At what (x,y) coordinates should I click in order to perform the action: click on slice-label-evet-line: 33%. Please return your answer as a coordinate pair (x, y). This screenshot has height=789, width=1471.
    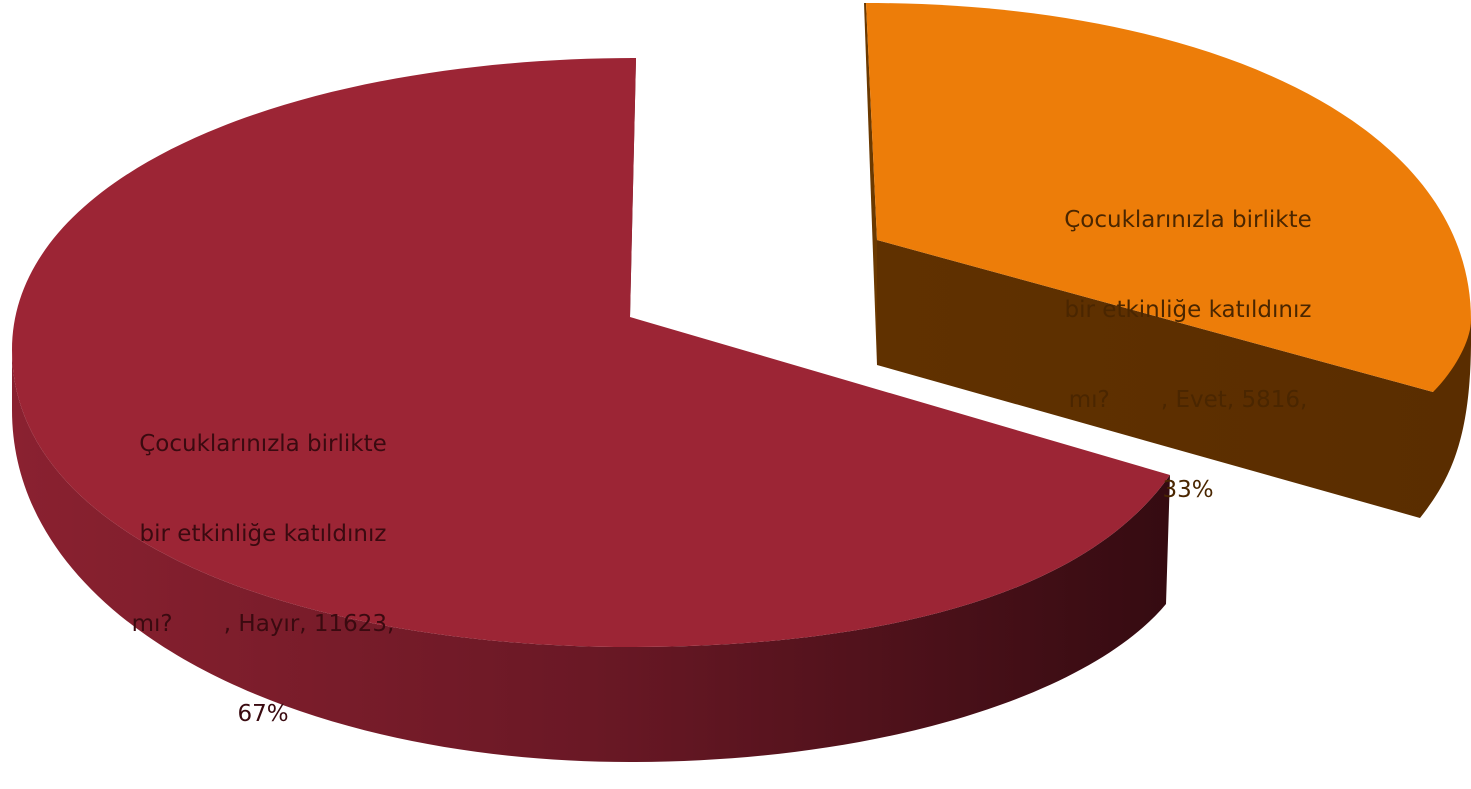
    Looking at the image, I should click on (1188, 490).